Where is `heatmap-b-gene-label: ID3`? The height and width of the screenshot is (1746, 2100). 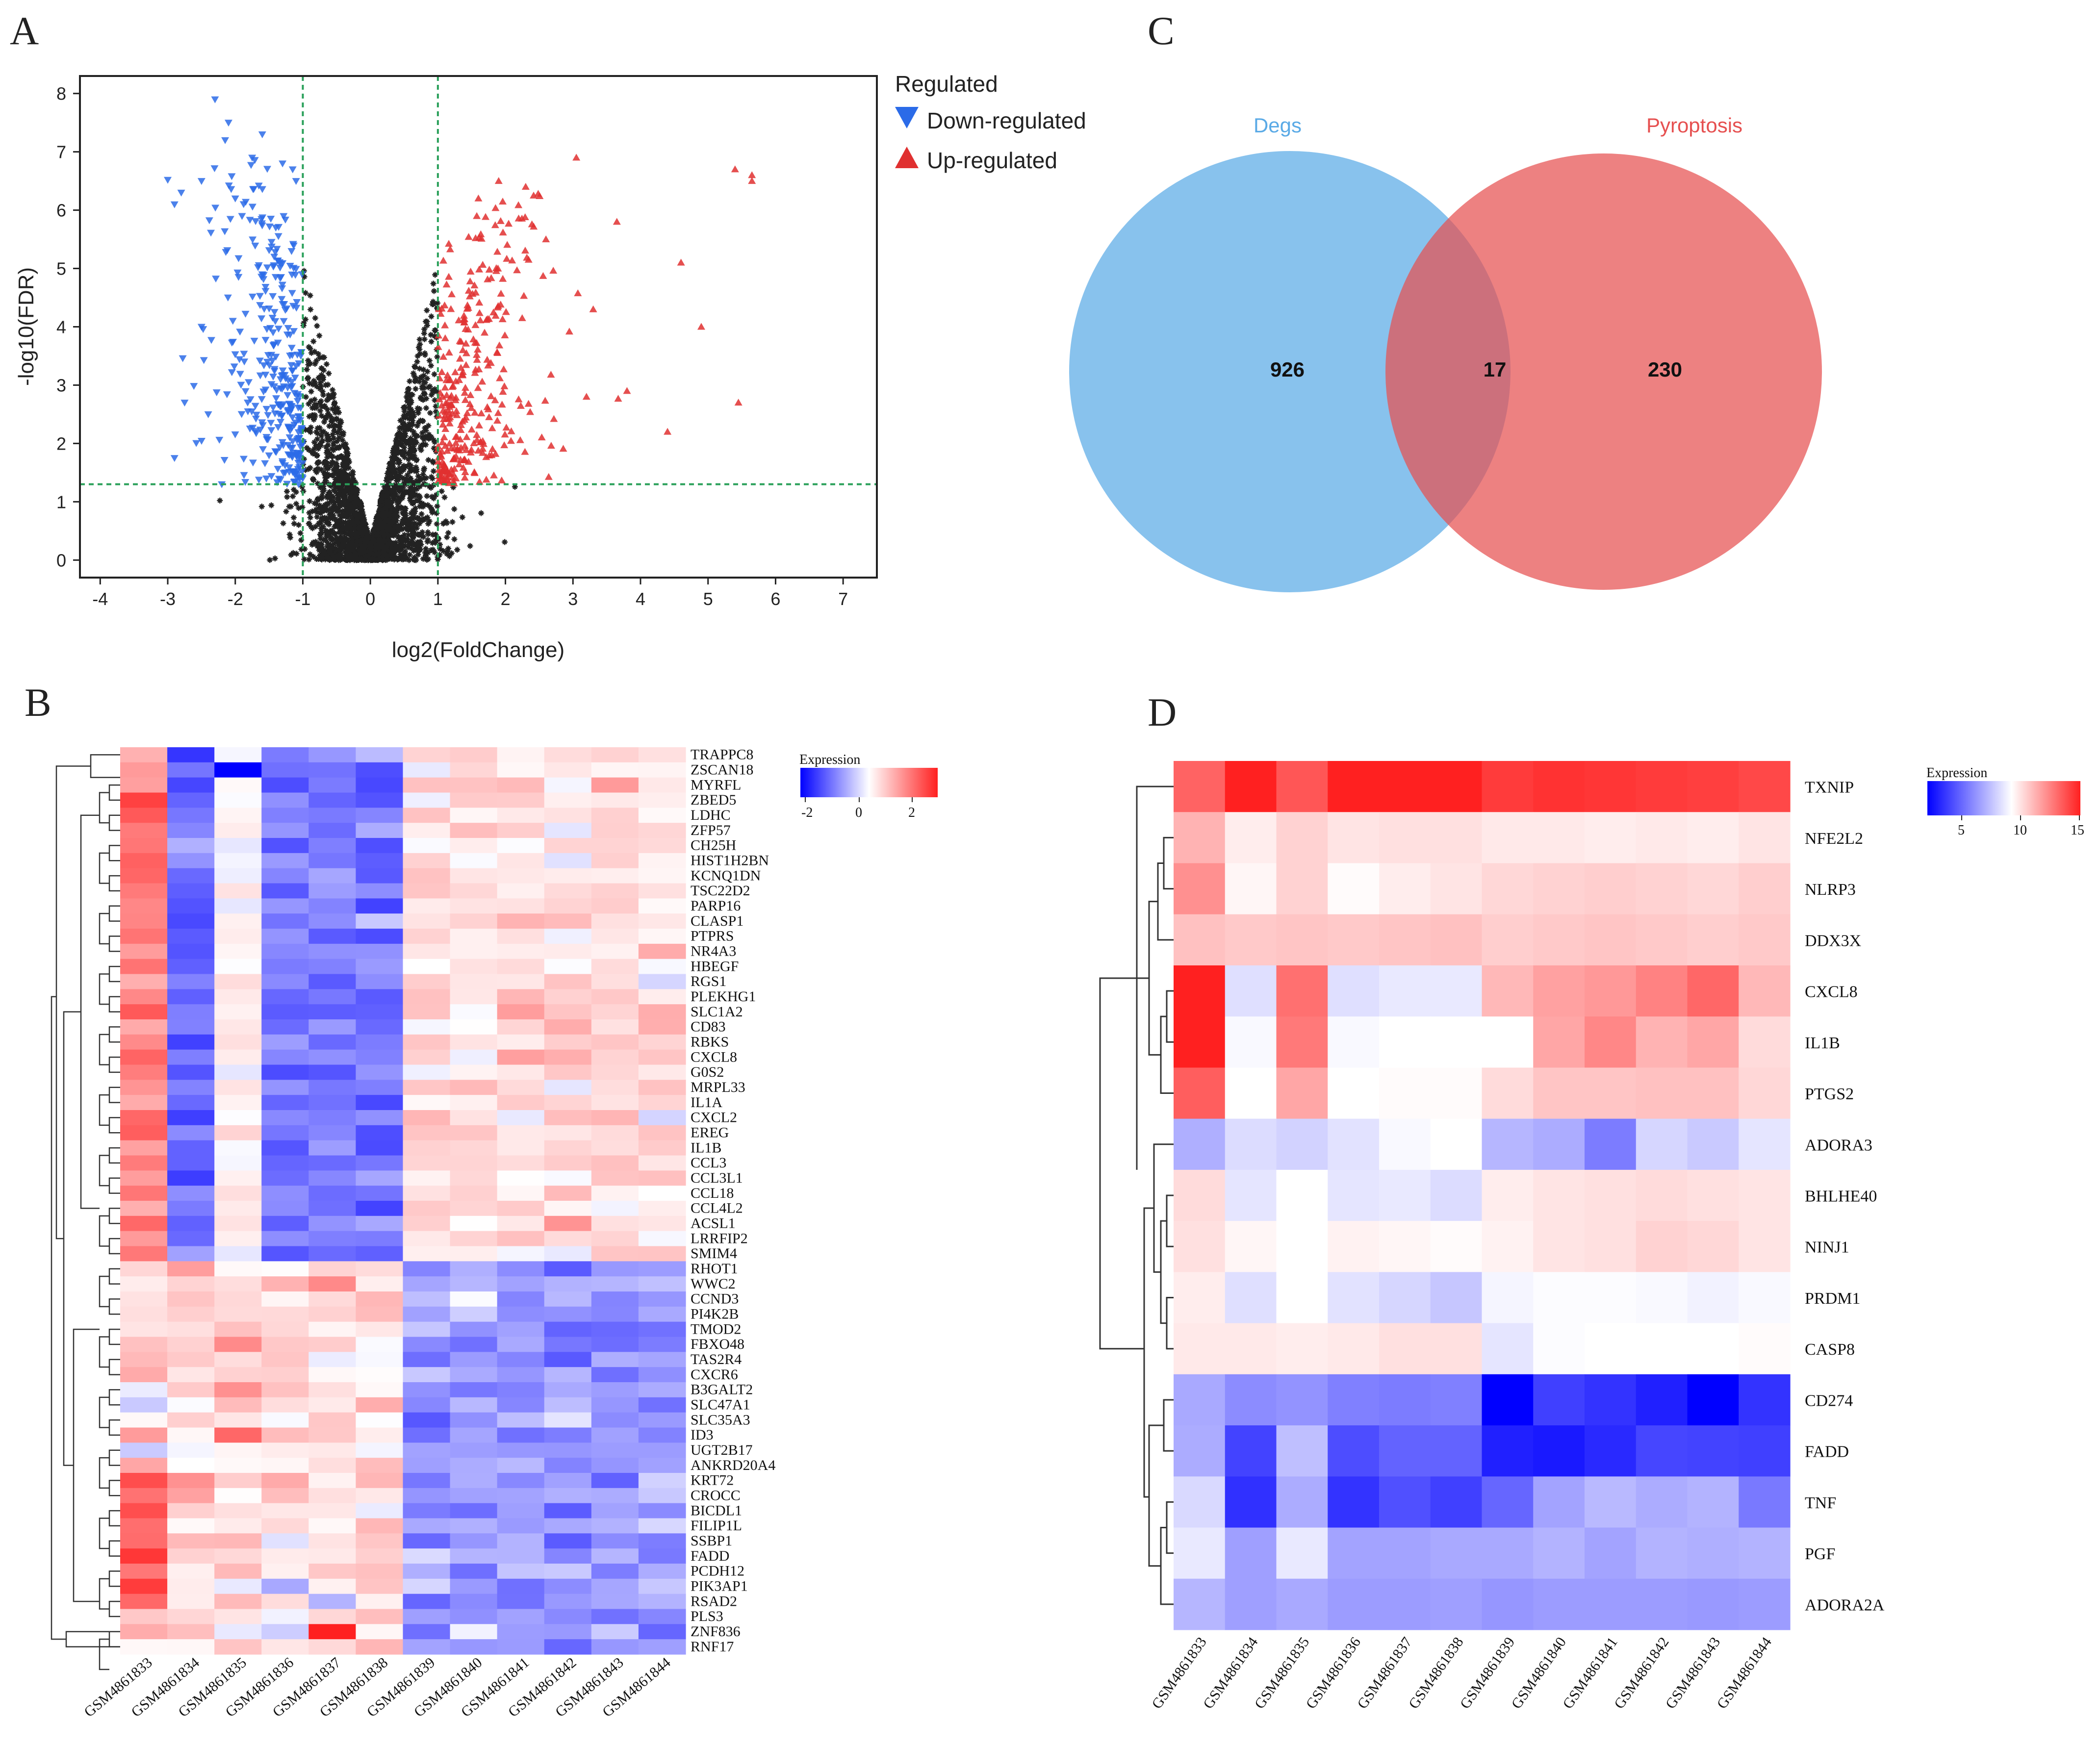
heatmap-b-gene-label: ID3 is located at coordinates (702, 1435).